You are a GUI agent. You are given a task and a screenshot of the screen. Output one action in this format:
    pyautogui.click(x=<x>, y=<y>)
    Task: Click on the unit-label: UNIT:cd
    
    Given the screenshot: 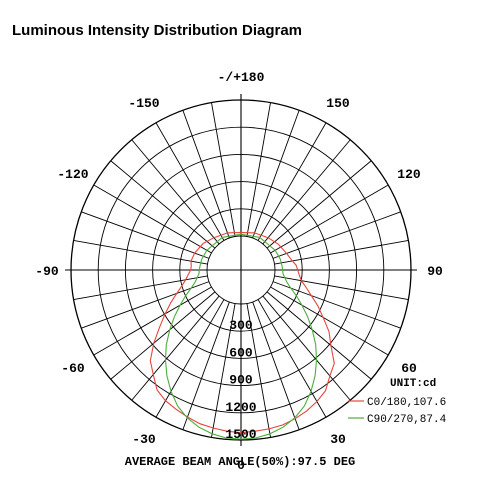 What is the action you would take?
    pyautogui.click(x=413, y=384)
    